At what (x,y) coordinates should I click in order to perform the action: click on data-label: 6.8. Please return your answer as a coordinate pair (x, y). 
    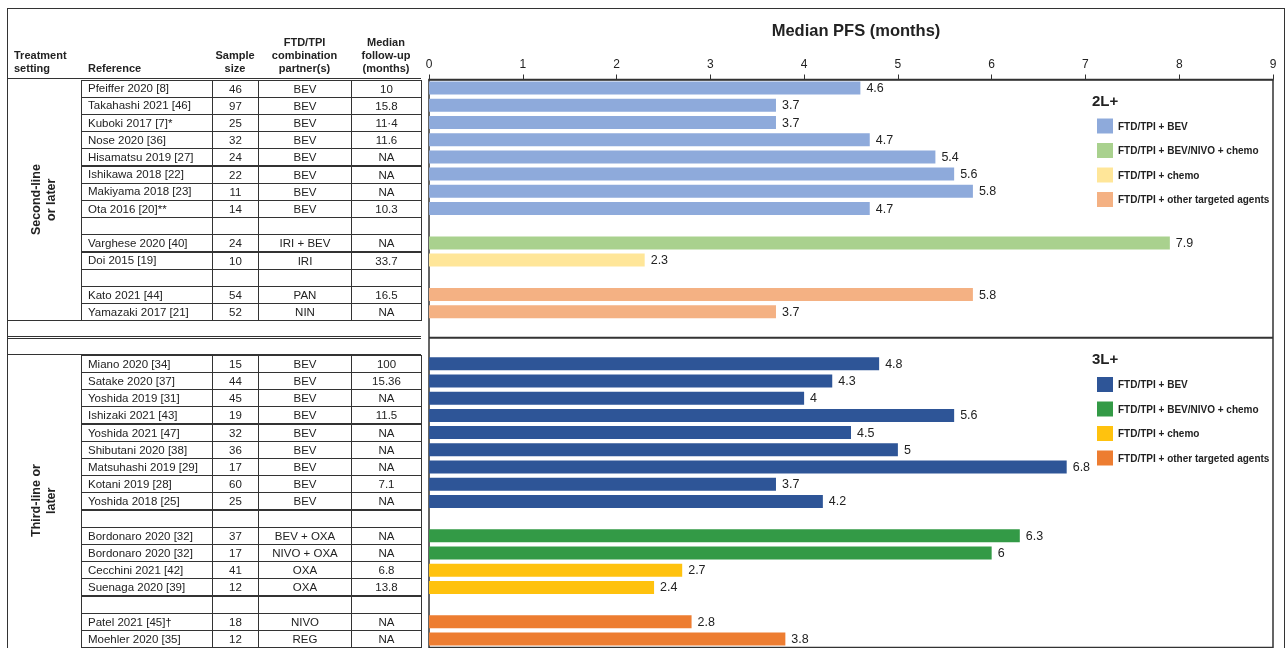
    Looking at the image, I should click on (1081, 466).